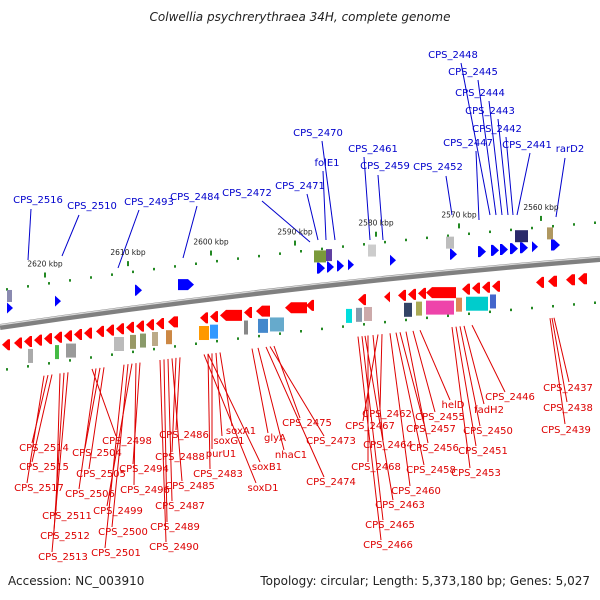 The height and width of the screenshot is (600, 600). I want to click on backbone-arc, so click(300, 293).